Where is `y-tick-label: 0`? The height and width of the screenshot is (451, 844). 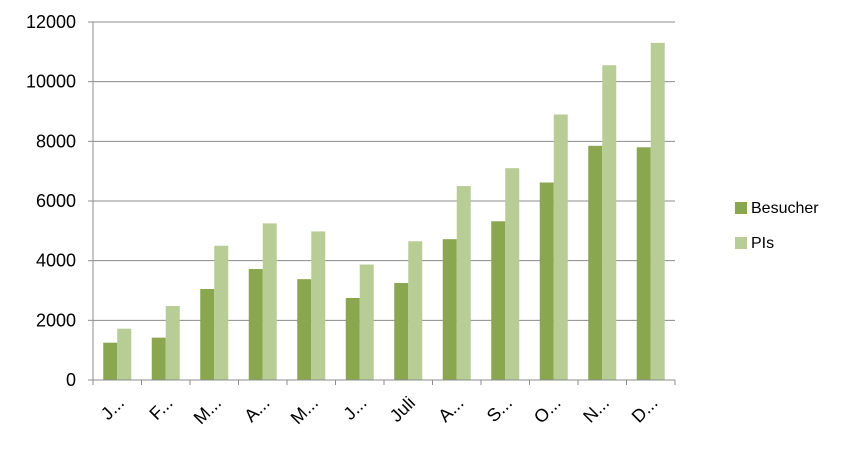
y-tick-label: 0 is located at coordinates (71, 380).